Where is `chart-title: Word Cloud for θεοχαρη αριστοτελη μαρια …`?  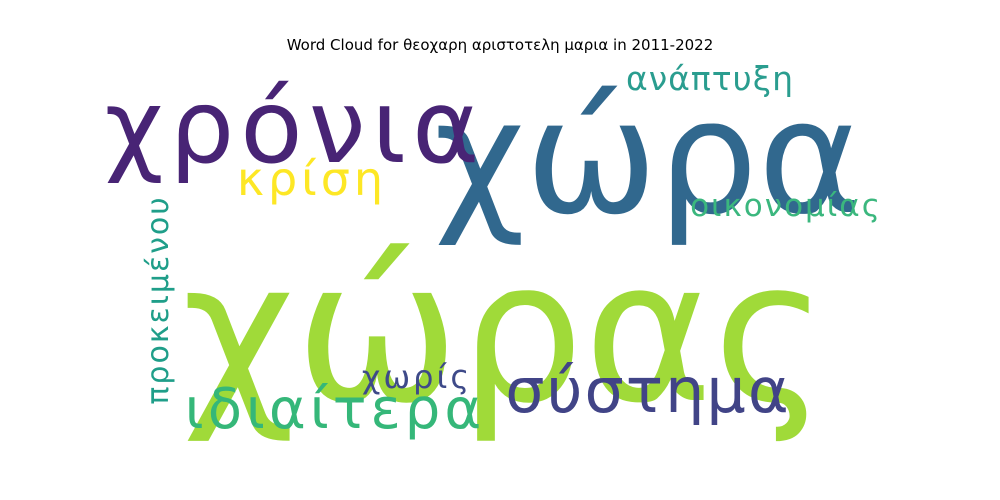
chart-title: Word Cloud for θεοχαρη αριστοτελη μαρια … is located at coordinates (500, 45).